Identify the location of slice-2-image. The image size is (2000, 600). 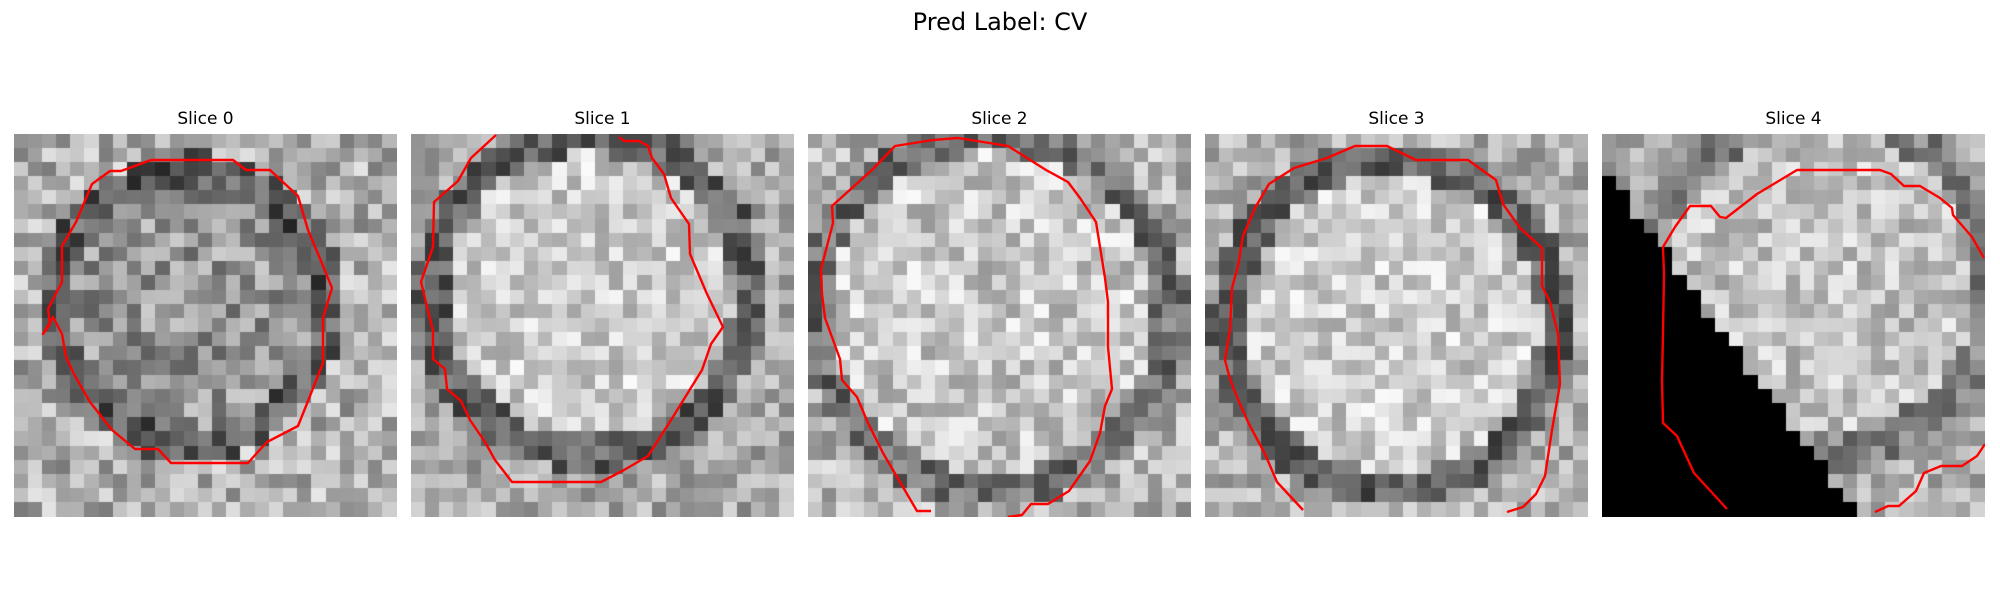
(999, 325).